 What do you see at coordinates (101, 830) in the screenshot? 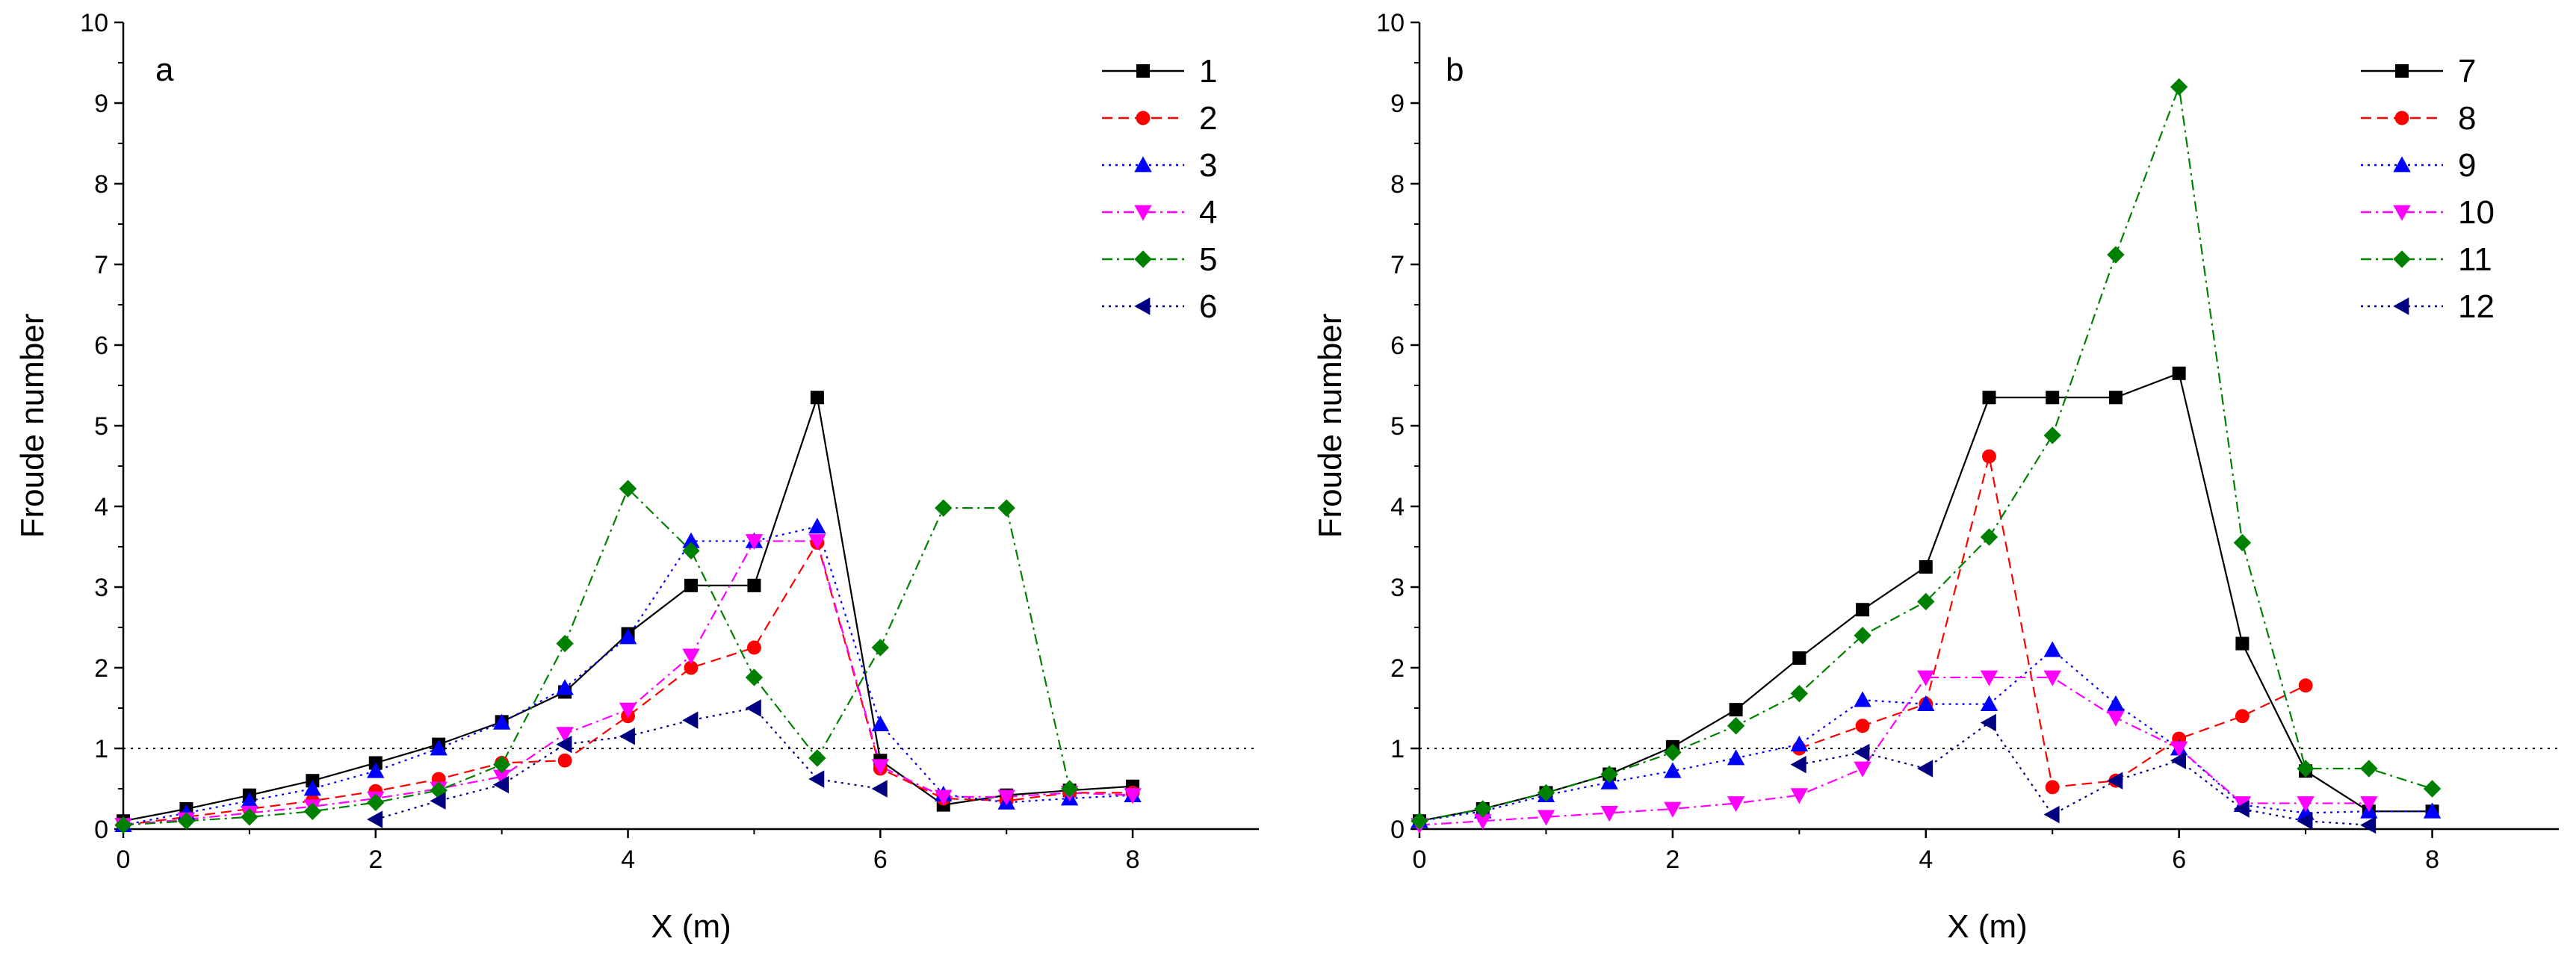
I see `y-tick-label: 0` at bounding box center [101, 830].